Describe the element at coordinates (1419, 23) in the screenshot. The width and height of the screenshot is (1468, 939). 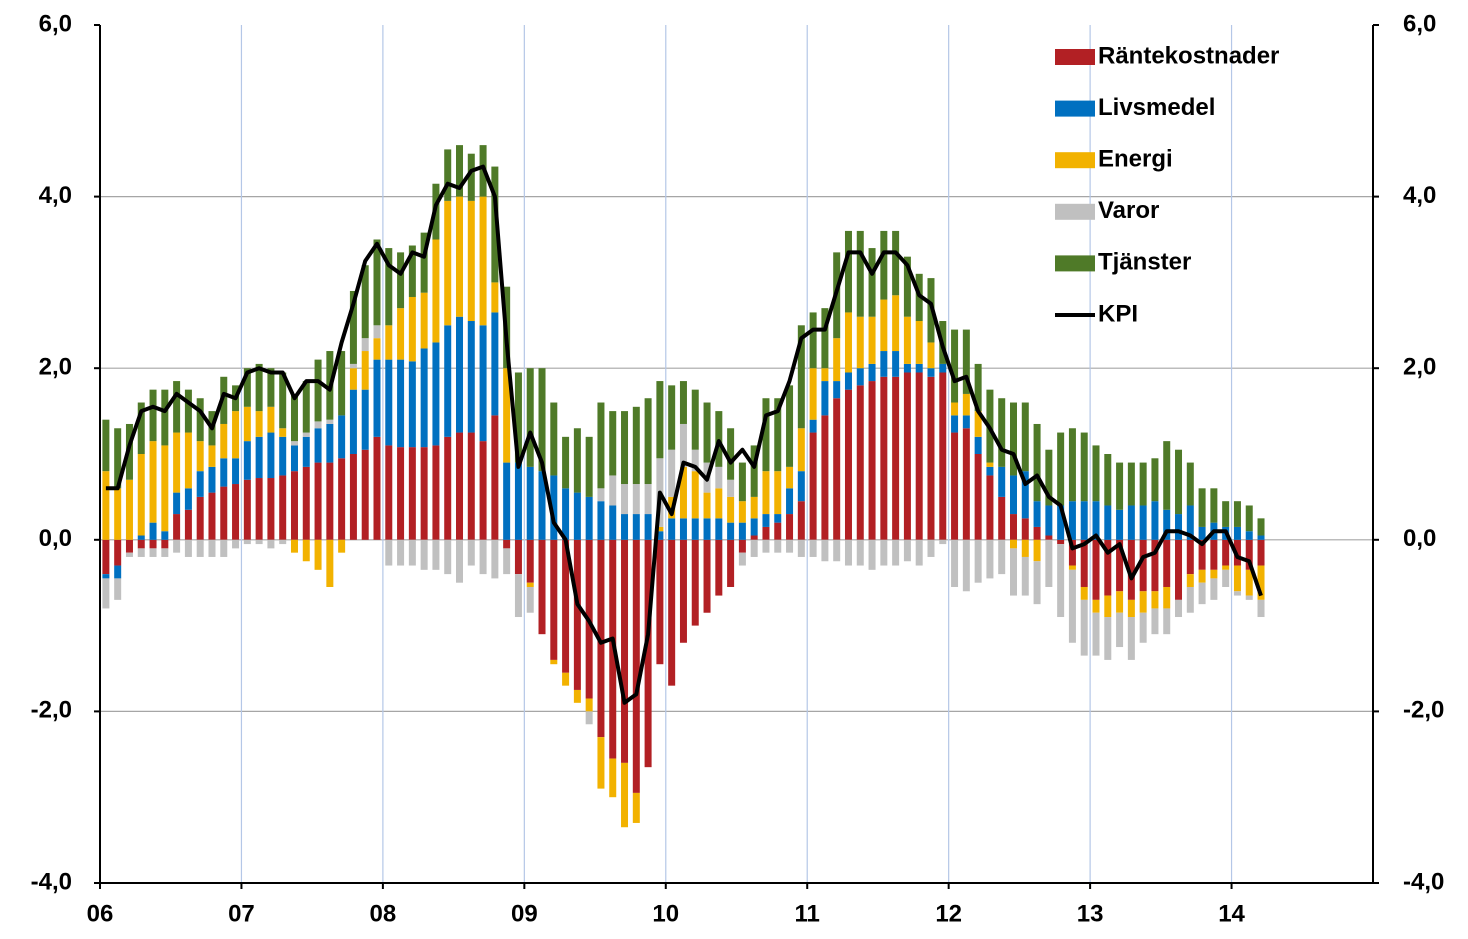
I see `y2-tick-label: 6,0` at that location.